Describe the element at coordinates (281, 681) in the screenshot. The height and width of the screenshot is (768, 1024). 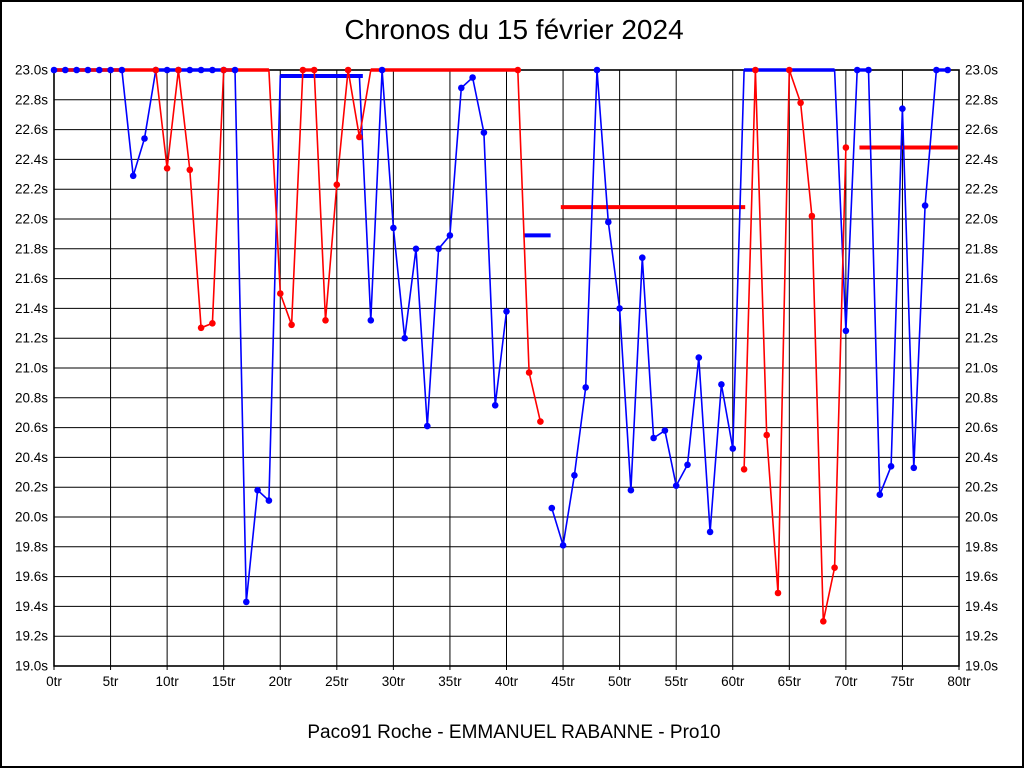
I see `svg-text: 20tr` at that location.